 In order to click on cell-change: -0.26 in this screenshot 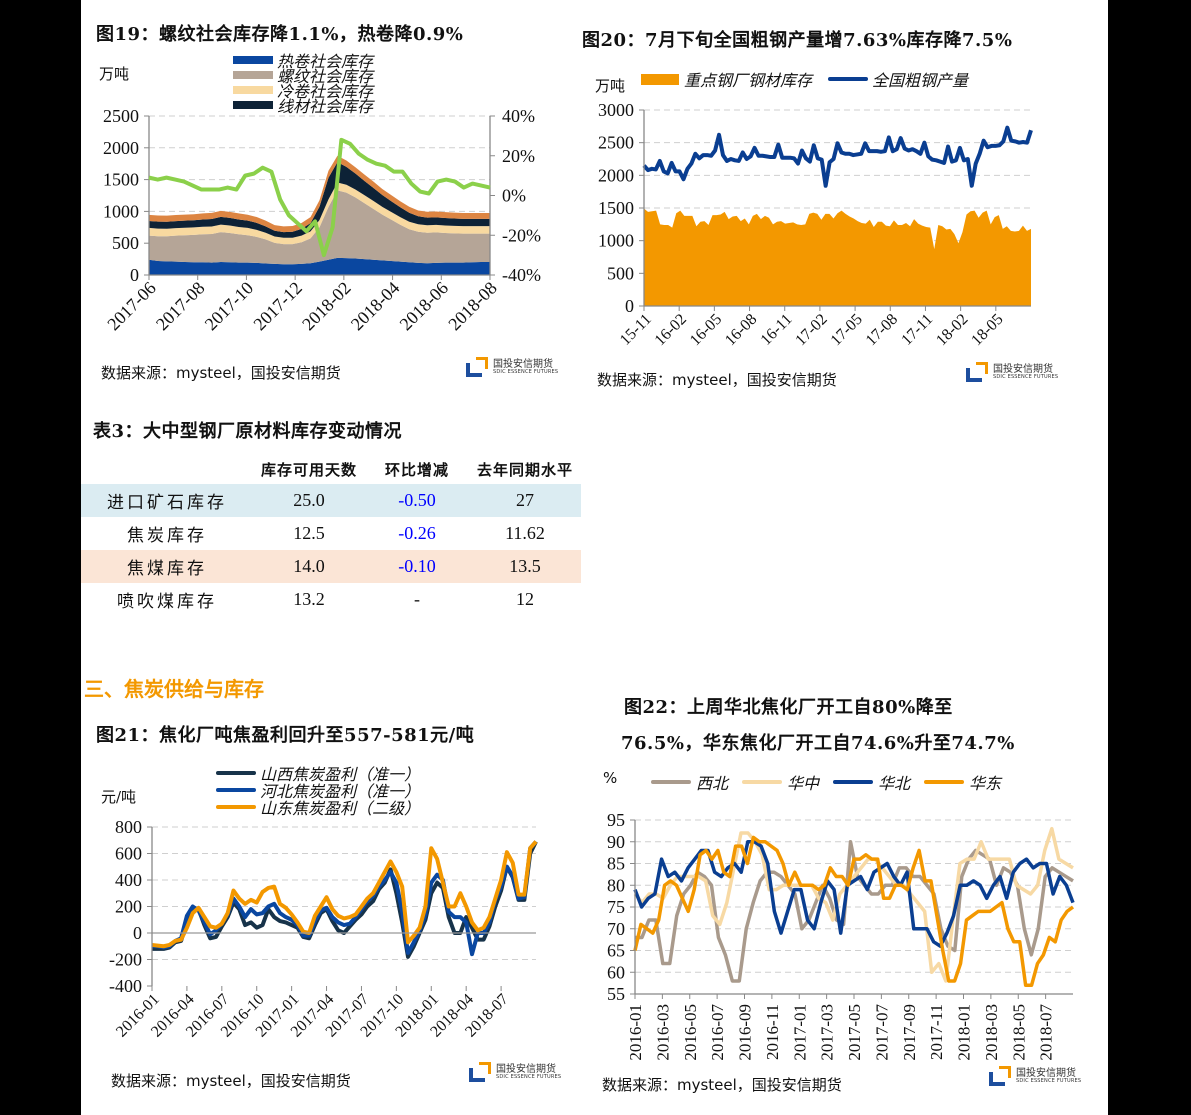, I will do `click(417, 533)`.